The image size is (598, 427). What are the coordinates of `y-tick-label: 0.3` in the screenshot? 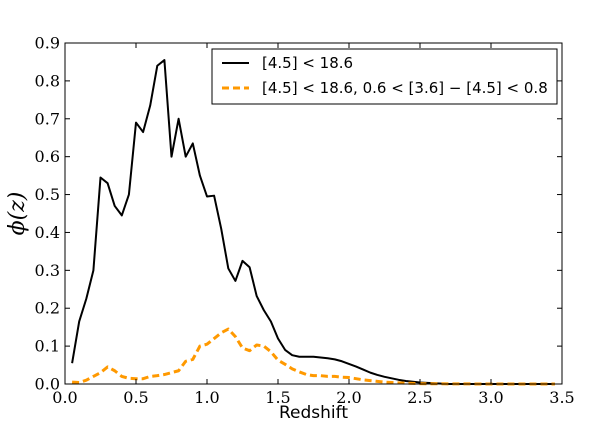 It's located at (47, 270).